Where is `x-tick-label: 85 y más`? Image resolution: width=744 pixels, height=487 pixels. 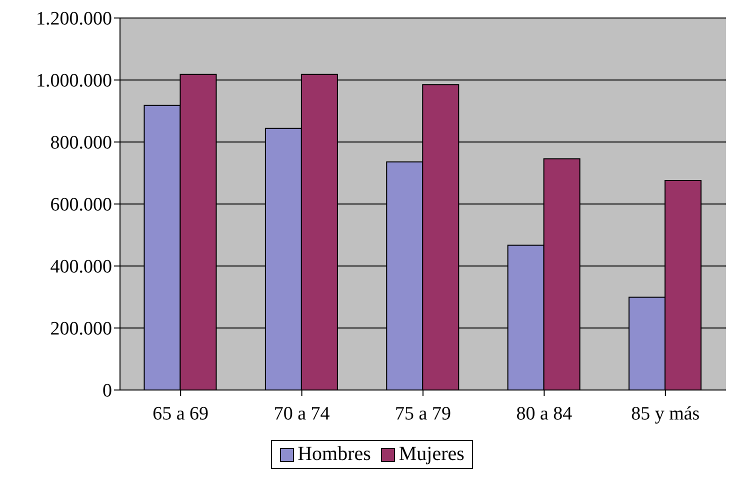
x-tick-label: 85 y más is located at coordinates (665, 413).